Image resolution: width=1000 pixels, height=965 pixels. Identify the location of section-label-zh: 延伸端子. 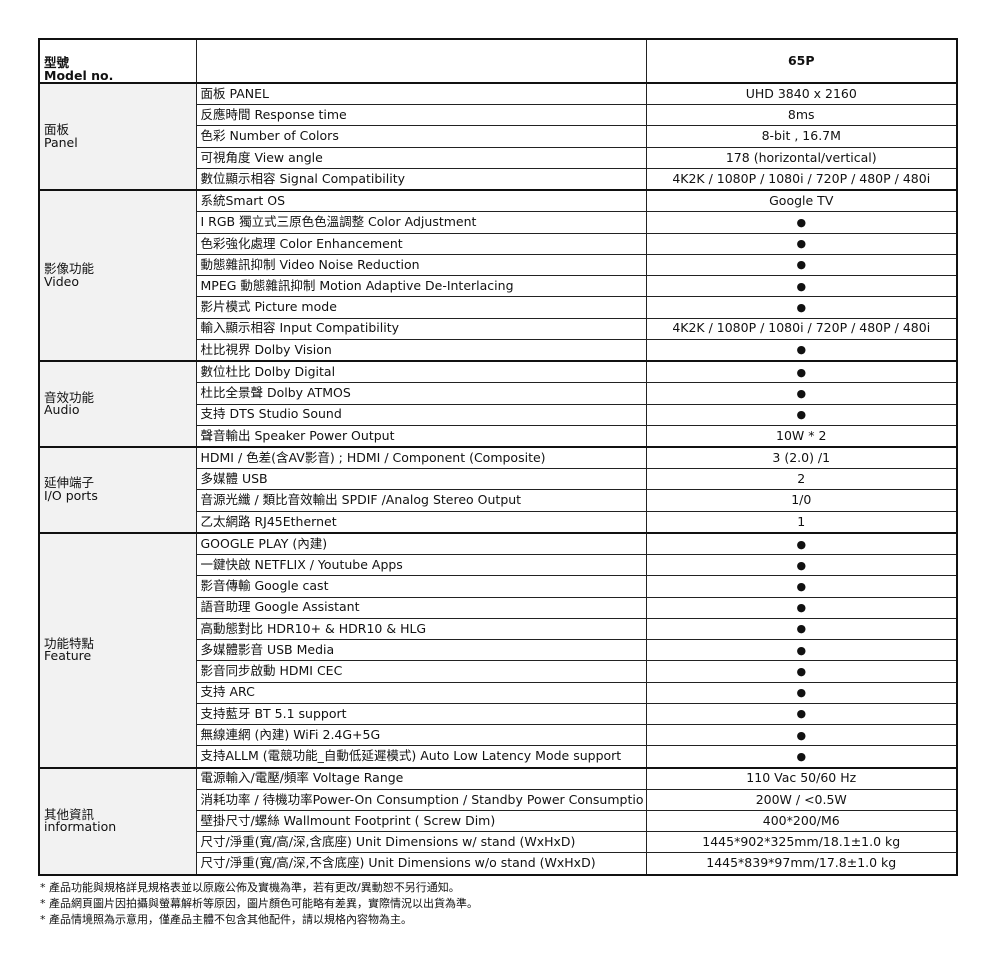
(69, 483).